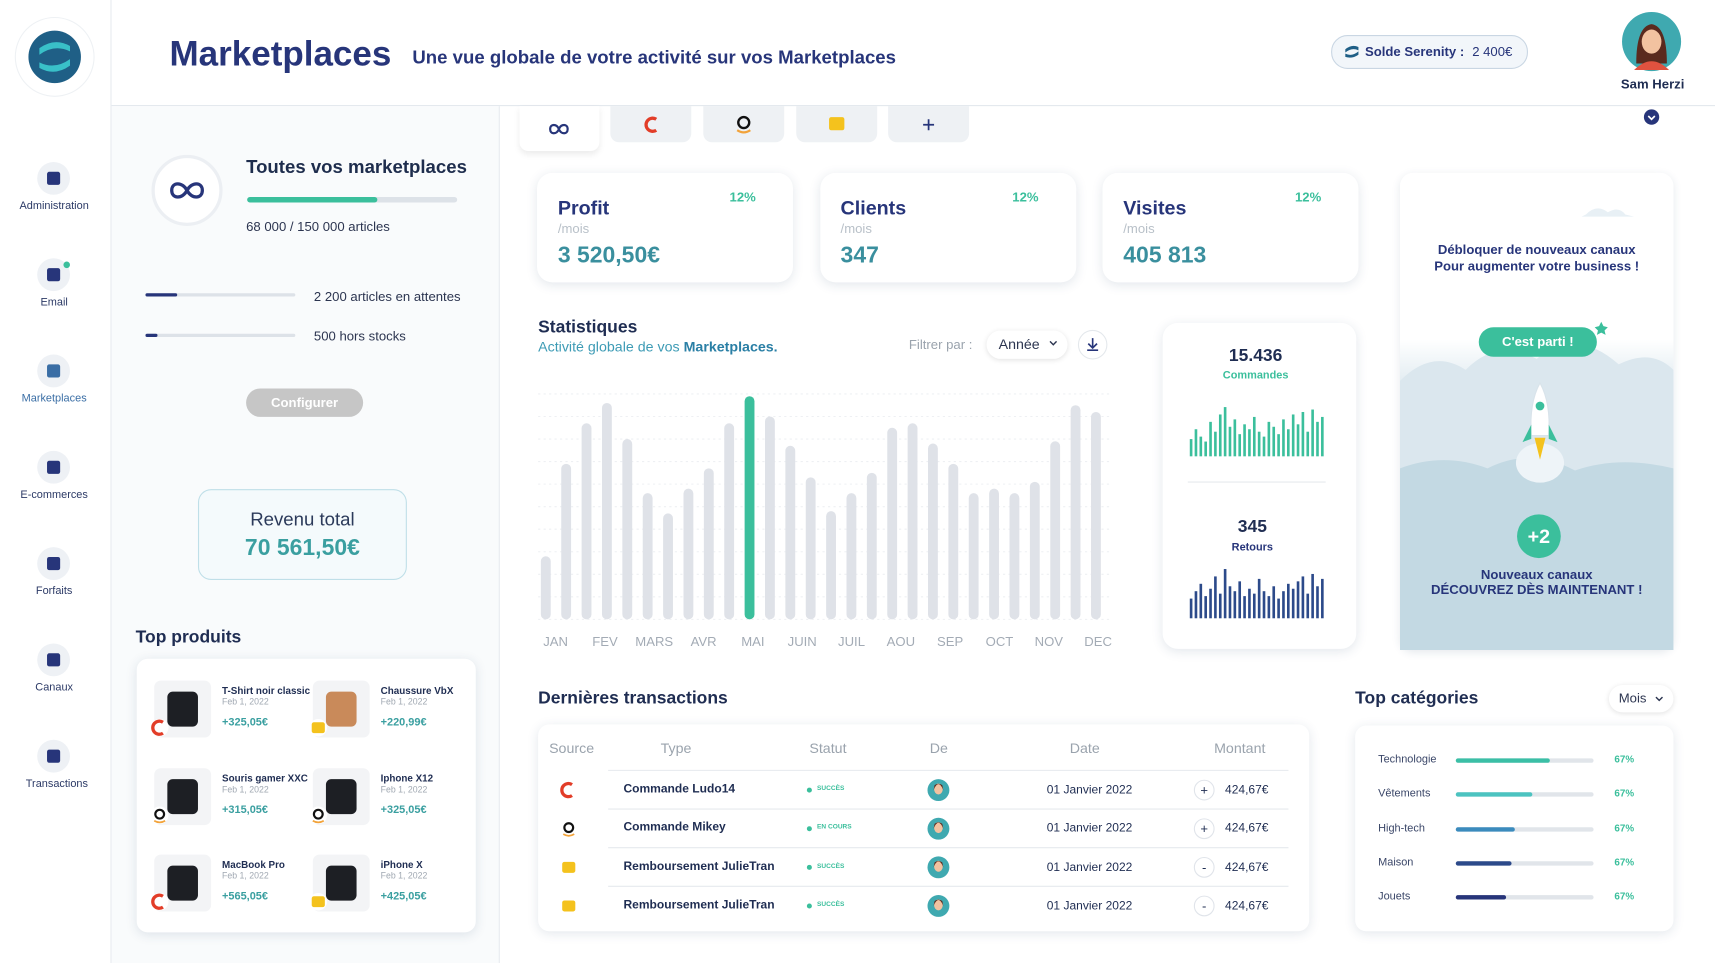 The height and width of the screenshot is (963, 1715). Describe the element at coordinates (1632, 698) in the screenshot. I see `categories-filter-value: Mois` at that location.